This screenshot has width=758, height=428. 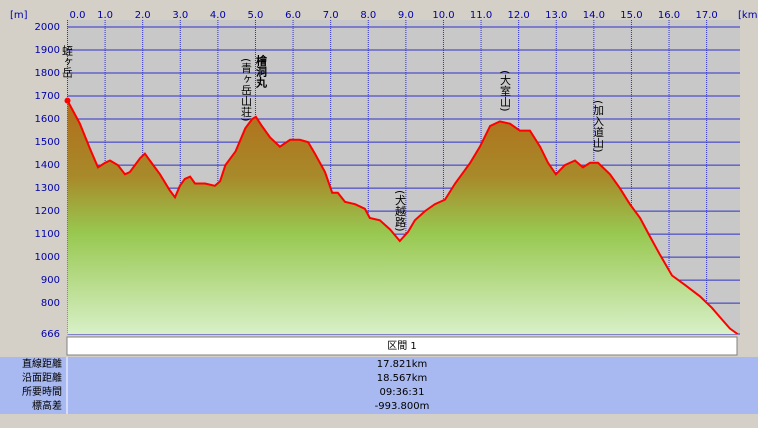 What do you see at coordinates (631, 15) in the screenshot?
I see `x-tick-label: 15.0` at bounding box center [631, 15].